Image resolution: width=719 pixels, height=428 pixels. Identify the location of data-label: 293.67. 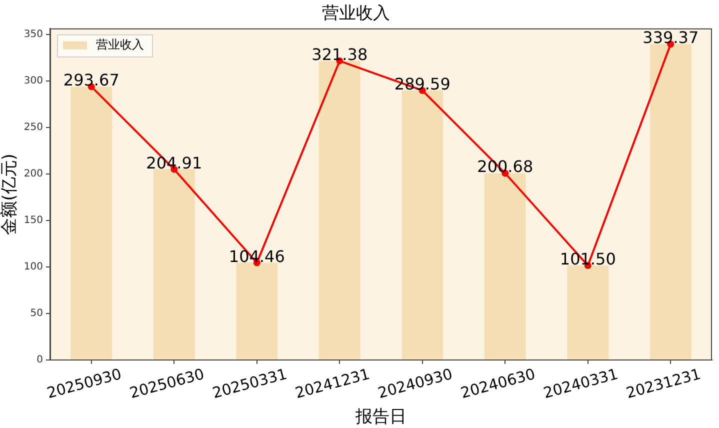
(91, 80).